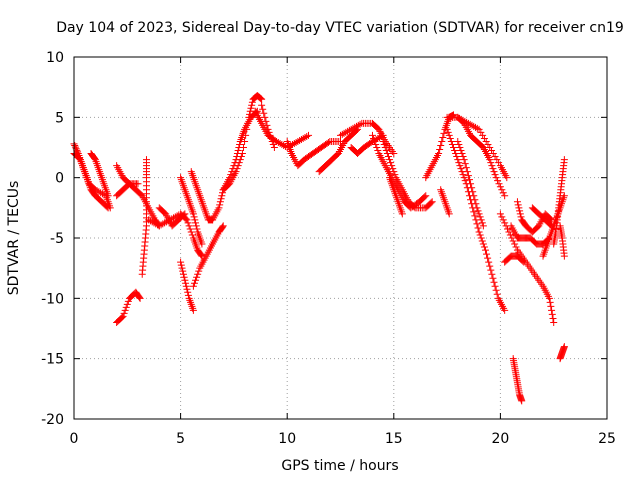 The image size is (640, 480). Describe the element at coordinates (607, 439) in the screenshot. I see `x-tick-label: 25` at that location.